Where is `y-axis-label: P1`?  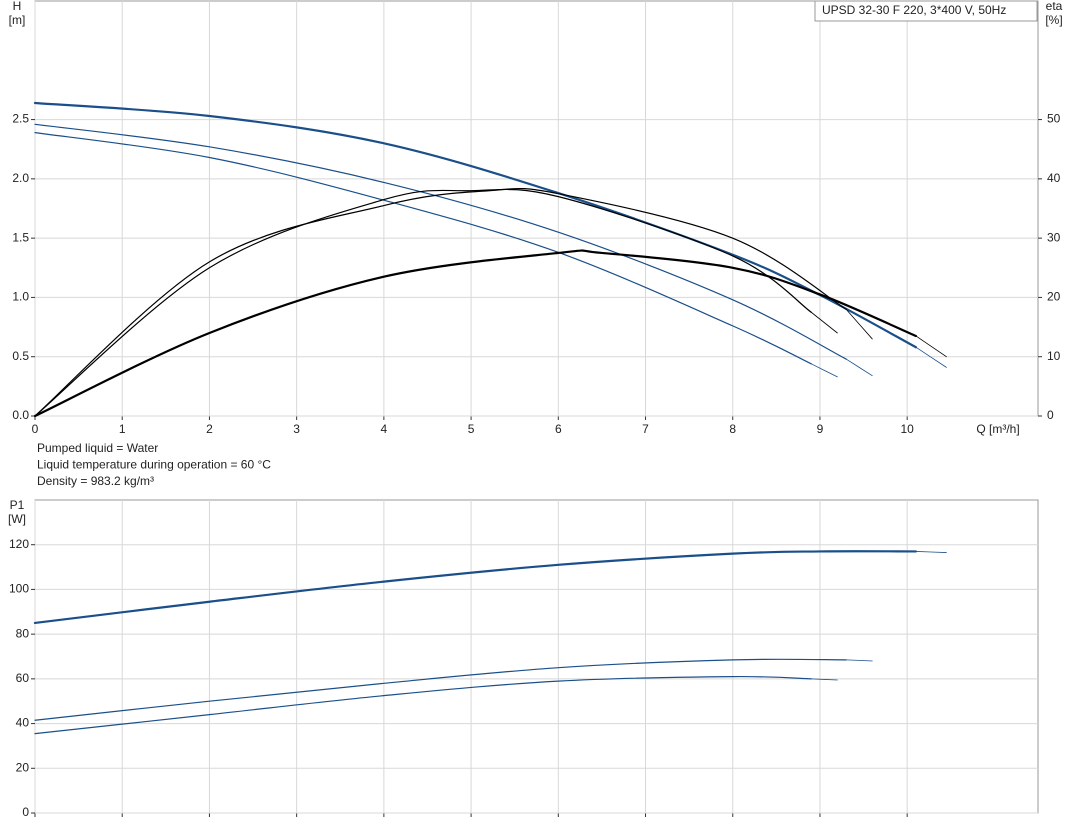
y-axis-label: P1 is located at coordinates (17, 505).